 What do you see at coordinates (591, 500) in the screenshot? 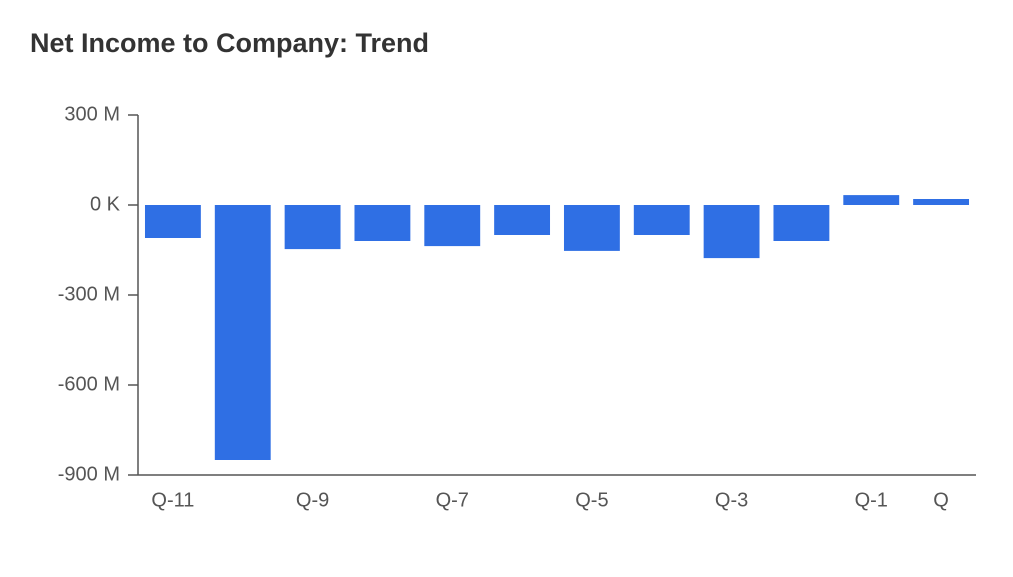
I see `x-tick-label: Q-5` at bounding box center [591, 500].